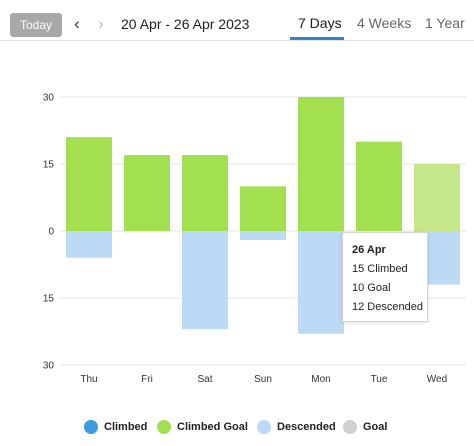  What do you see at coordinates (317, 38) in the screenshot?
I see `active-tab-indicator` at bounding box center [317, 38].